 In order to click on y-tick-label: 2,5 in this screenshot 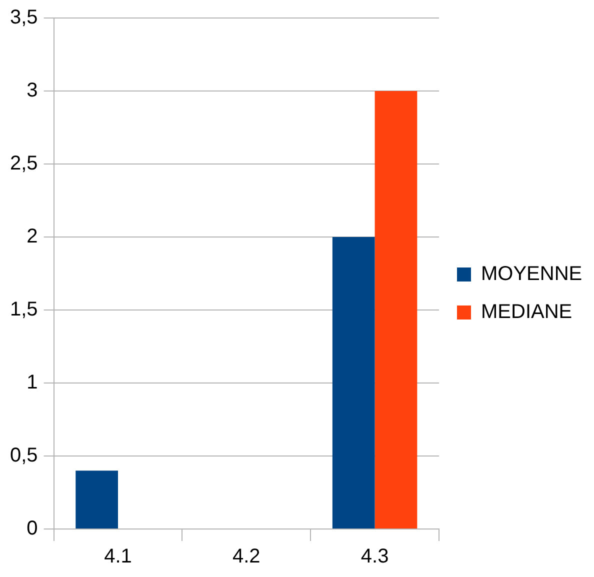, I will do `click(24, 163)`.